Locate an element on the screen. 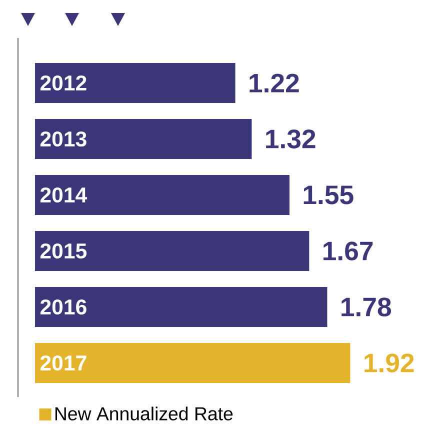 This screenshot has height=439, width=429. data-label: 1.32 is located at coordinates (291, 139).